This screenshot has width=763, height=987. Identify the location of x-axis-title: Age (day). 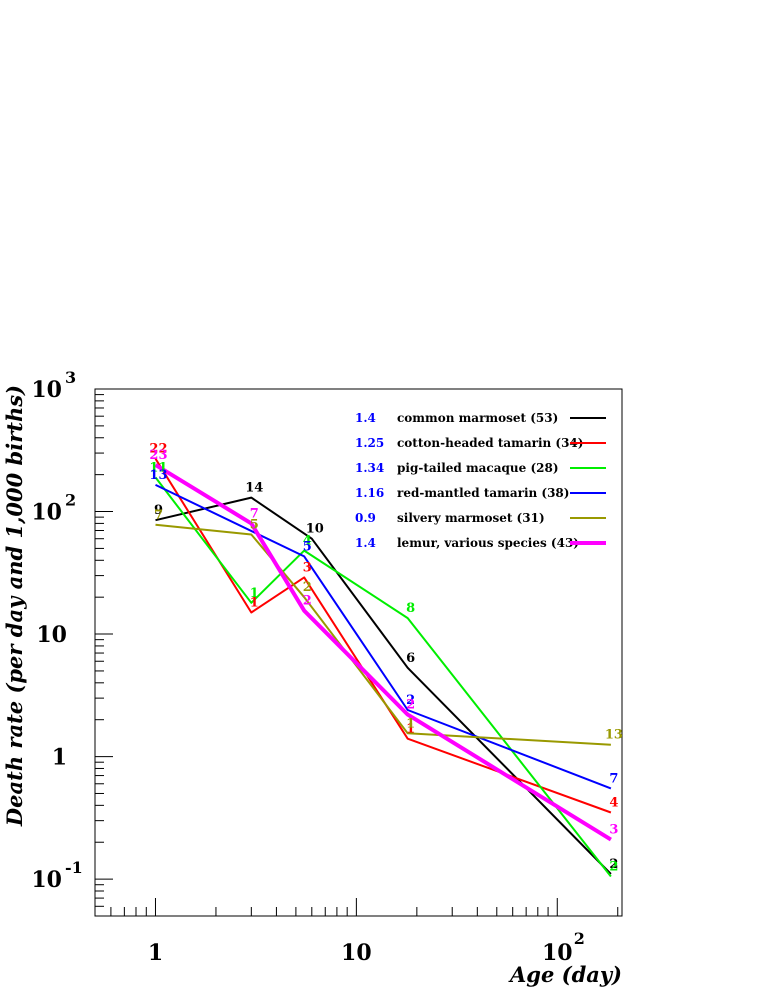
(565, 974).